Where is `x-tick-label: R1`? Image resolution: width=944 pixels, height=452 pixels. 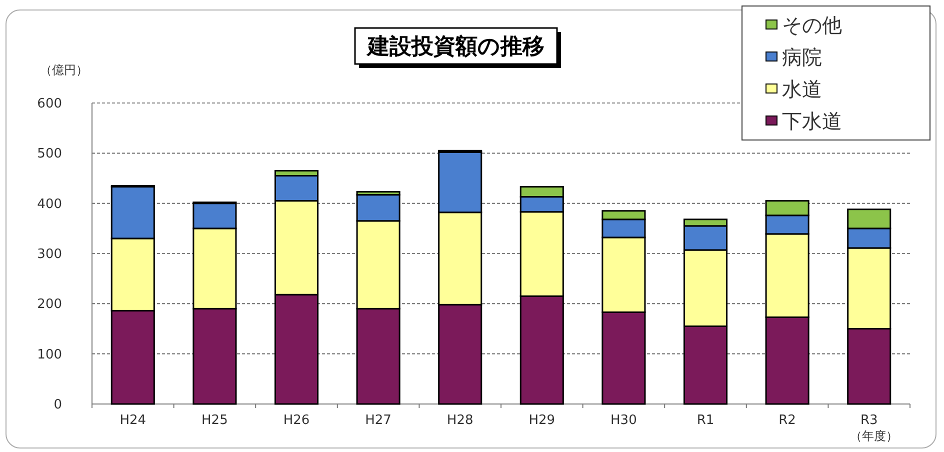 x-tick-label: R1 is located at coordinates (705, 420).